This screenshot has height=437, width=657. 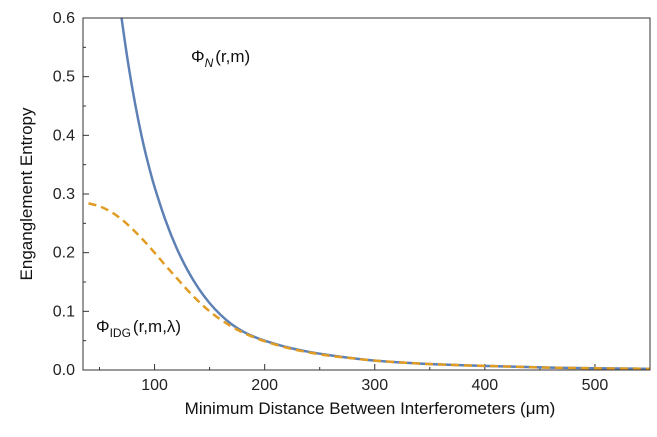 I want to click on series-label-phi-idg-subscript: IDG, so click(x=120, y=333).